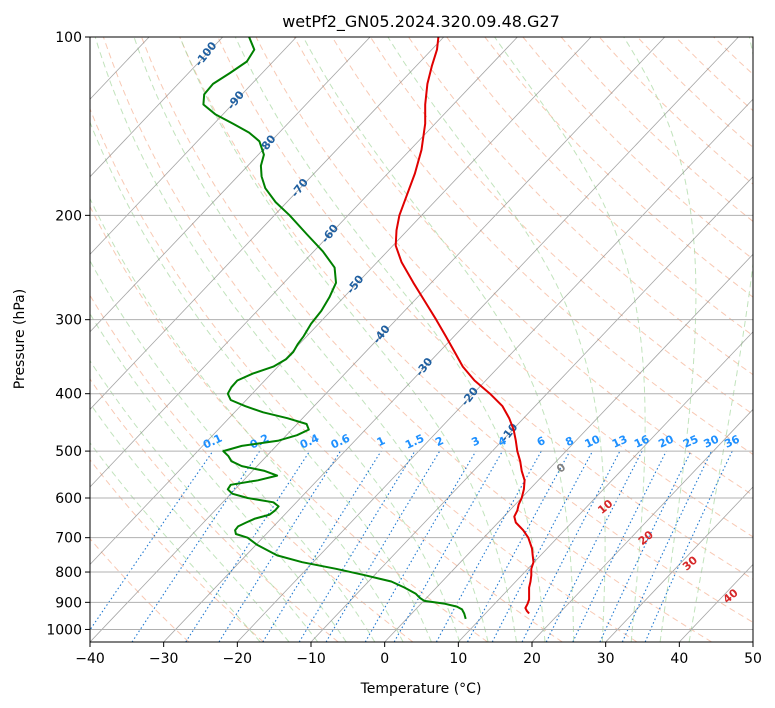  Describe the element at coordinates (458, 659) in the screenshot. I see `x-tick-label: 10` at that location.